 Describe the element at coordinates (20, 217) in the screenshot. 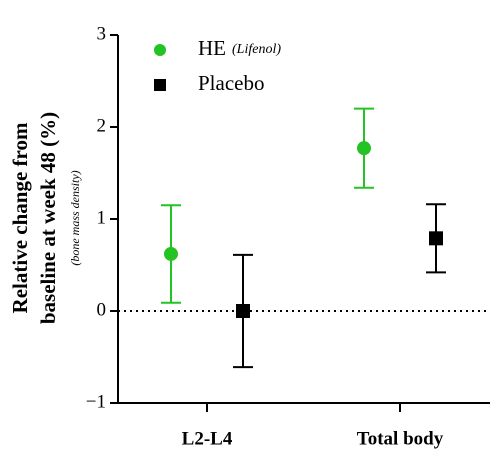

I see `y-axis-label: Relative change from` at that location.